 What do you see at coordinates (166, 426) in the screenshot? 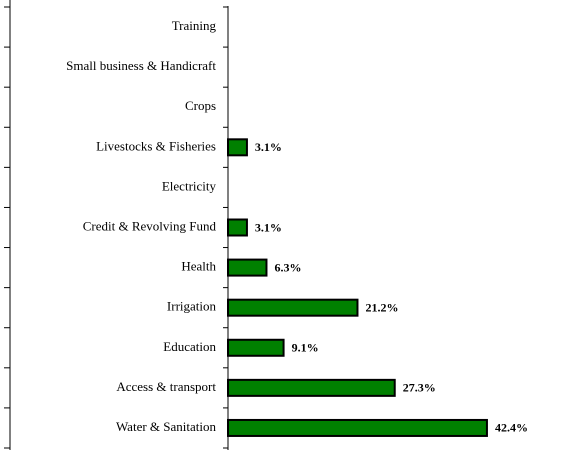
I see `y-tick-label: Water & Sanitation` at bounding box center [166, 426].